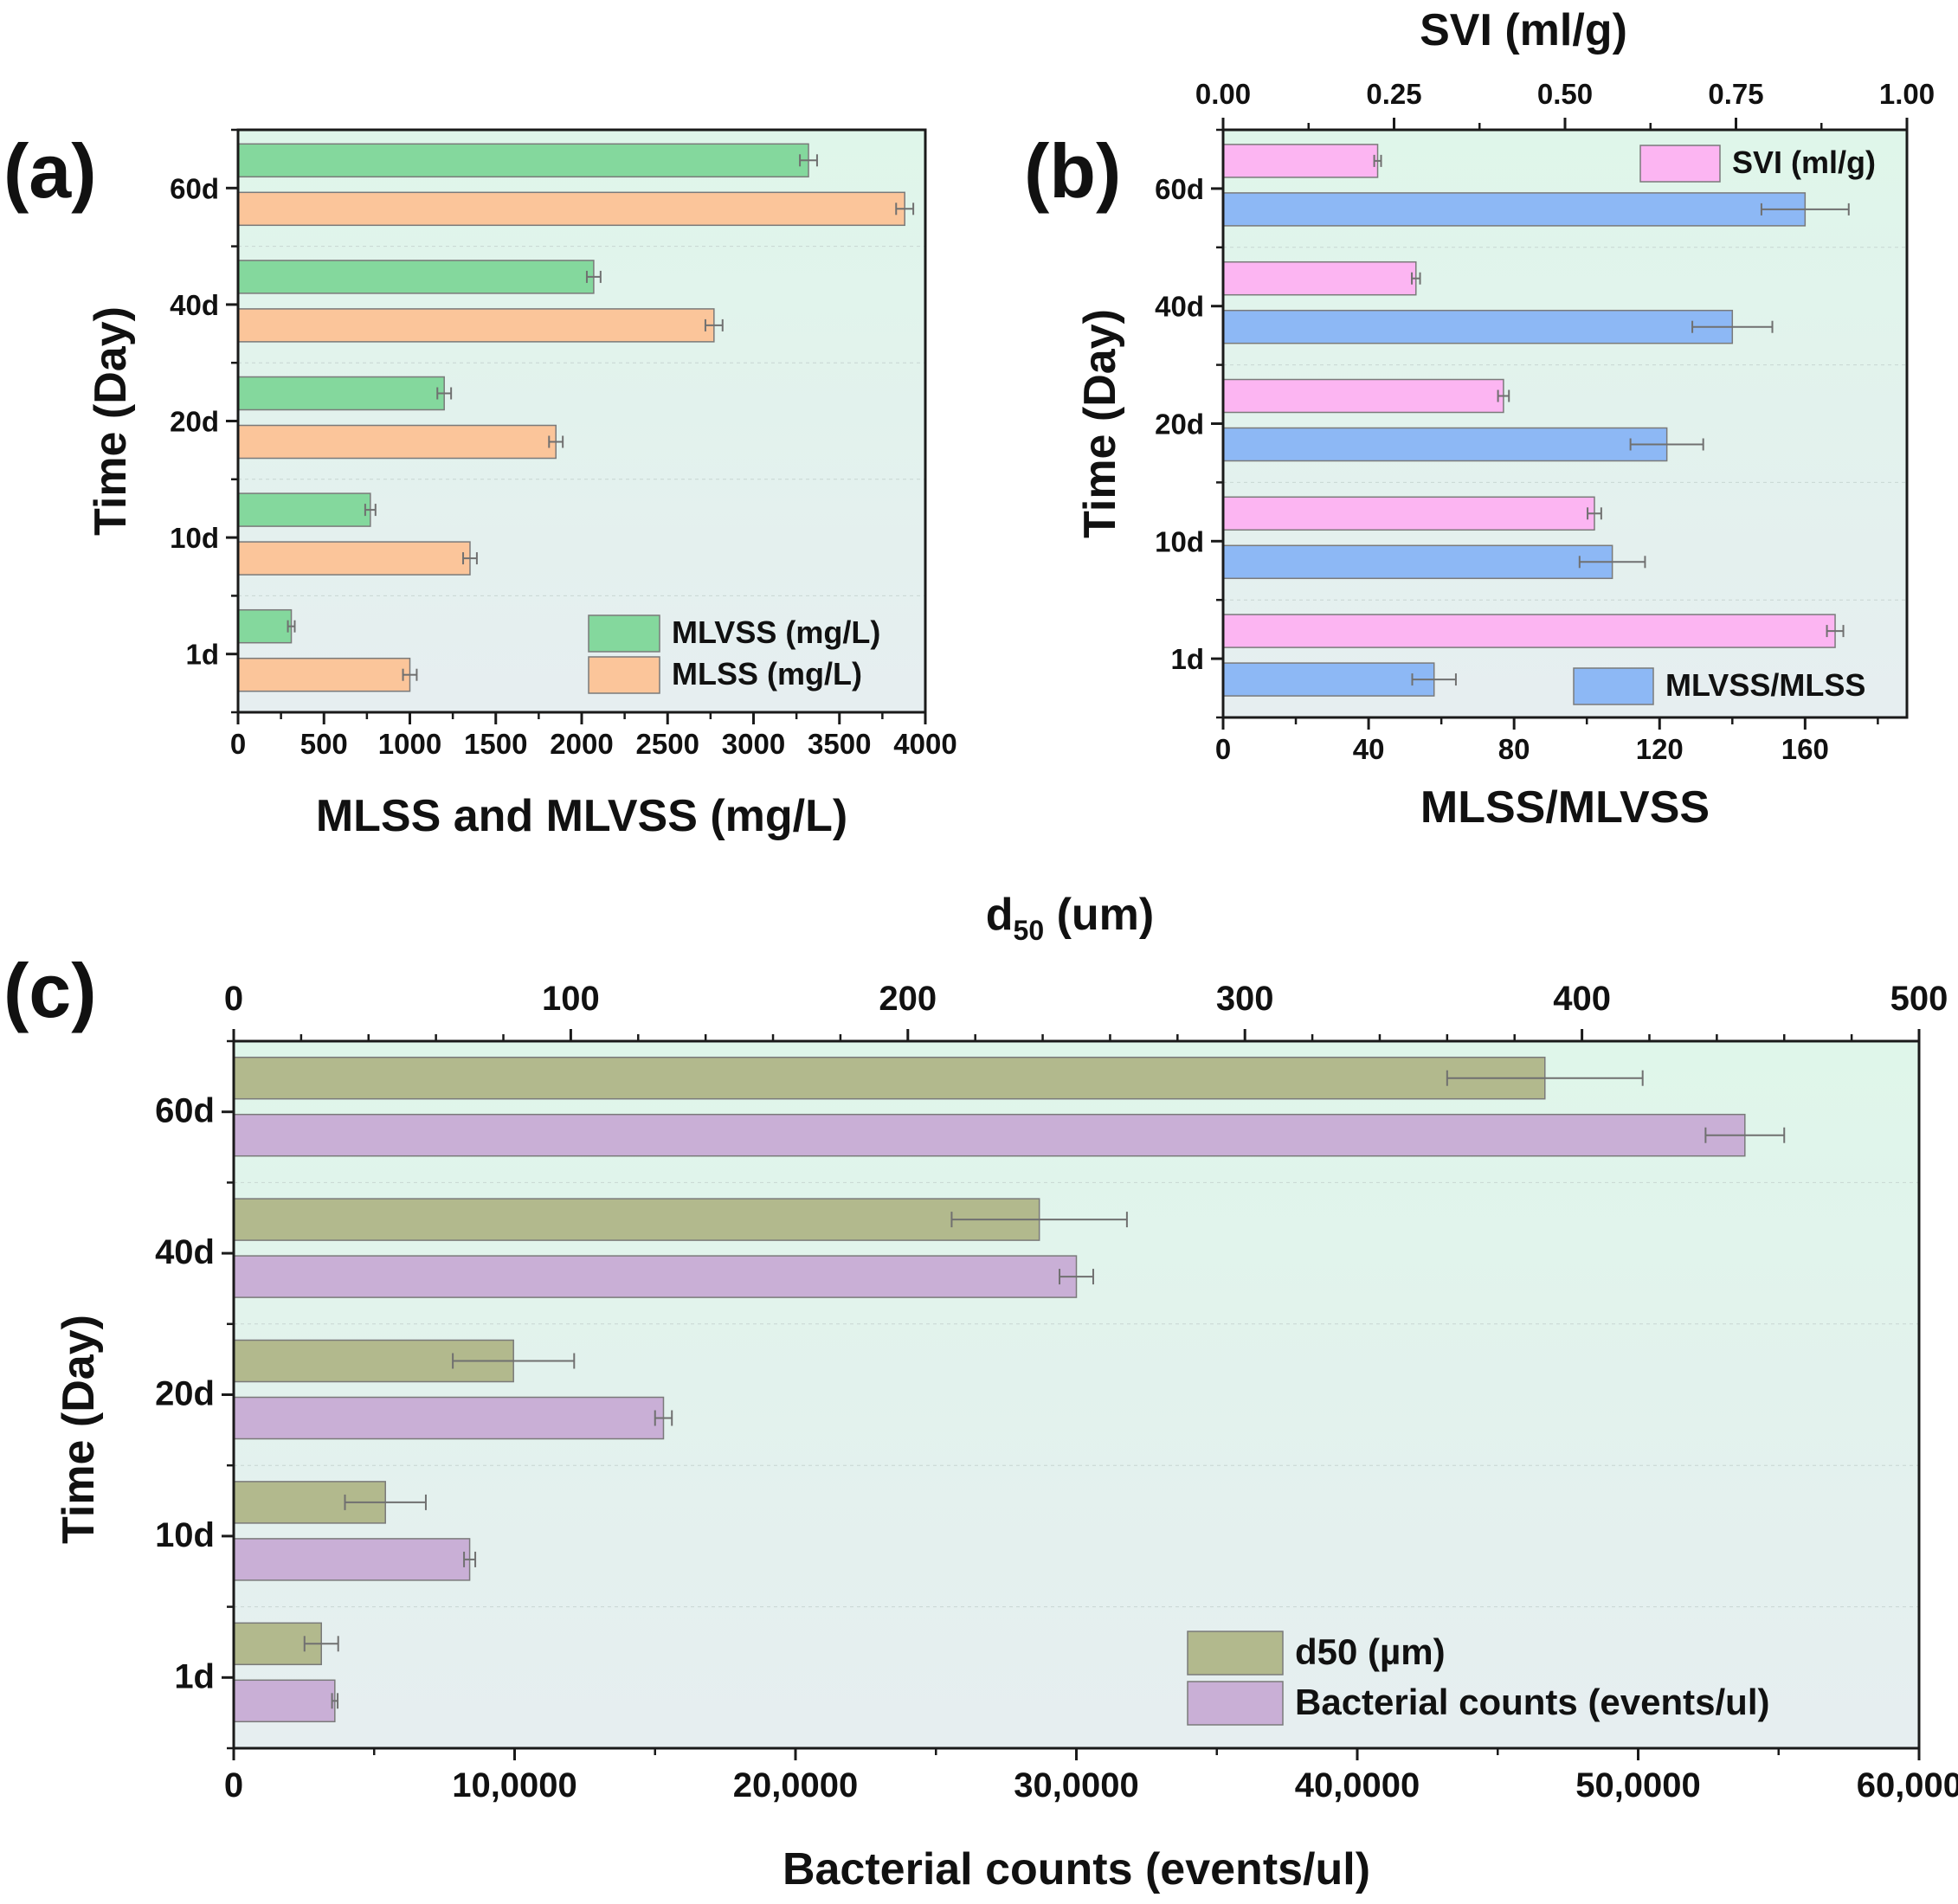 The height and width of the screenshot is (1904, 1958). What do you see at coordinates (840, 744) in the screenshot?
I see `x-tick-label: 3500` at bounding box center [840, 744].